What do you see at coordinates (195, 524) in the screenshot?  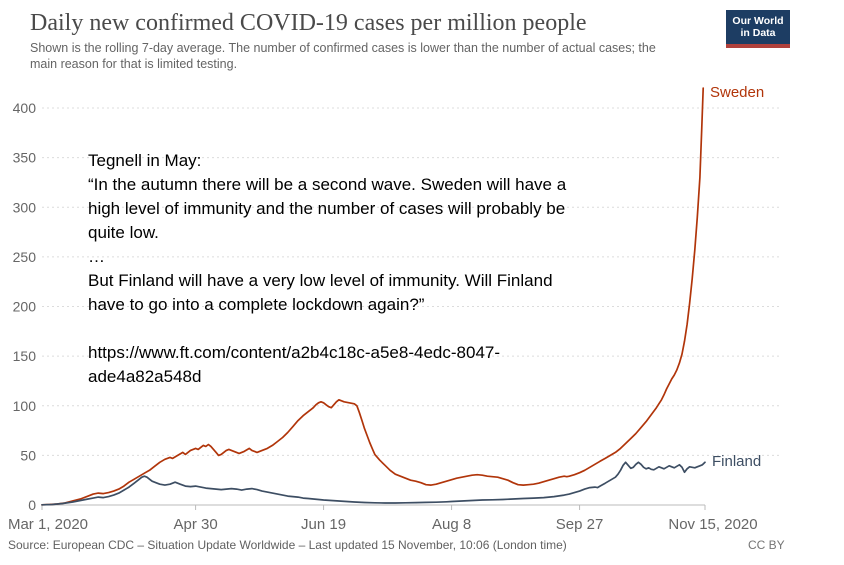 I see `x-tick-label: Apr 30` at bounding box center [195, 524].